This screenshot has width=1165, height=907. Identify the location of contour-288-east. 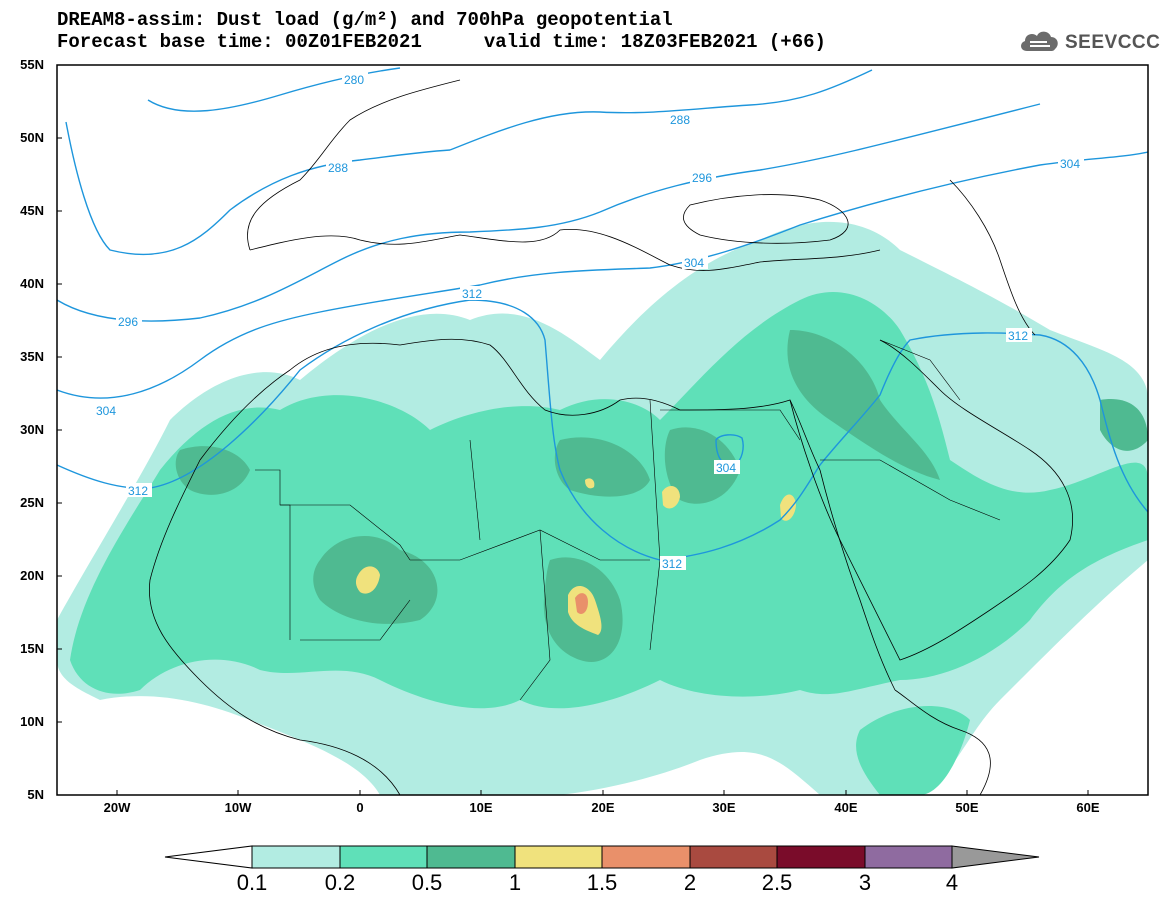
(661, 110).